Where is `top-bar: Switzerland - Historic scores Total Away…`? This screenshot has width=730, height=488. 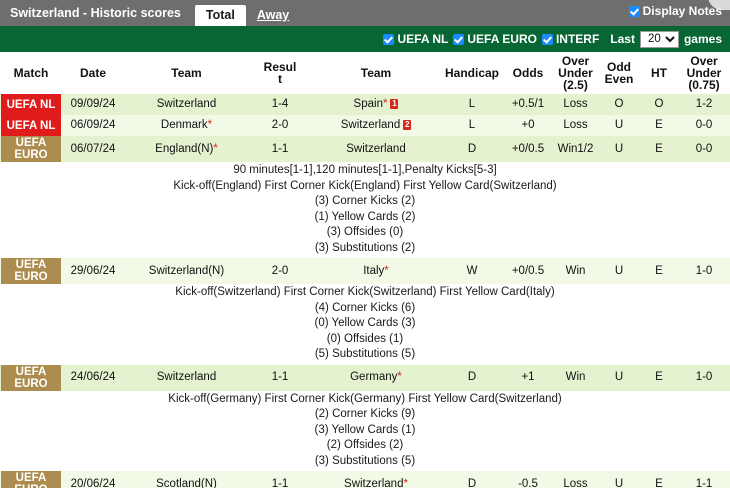
top-bar: Switzerland - Historic scores Total Away… is located at coordinates (365, 13).